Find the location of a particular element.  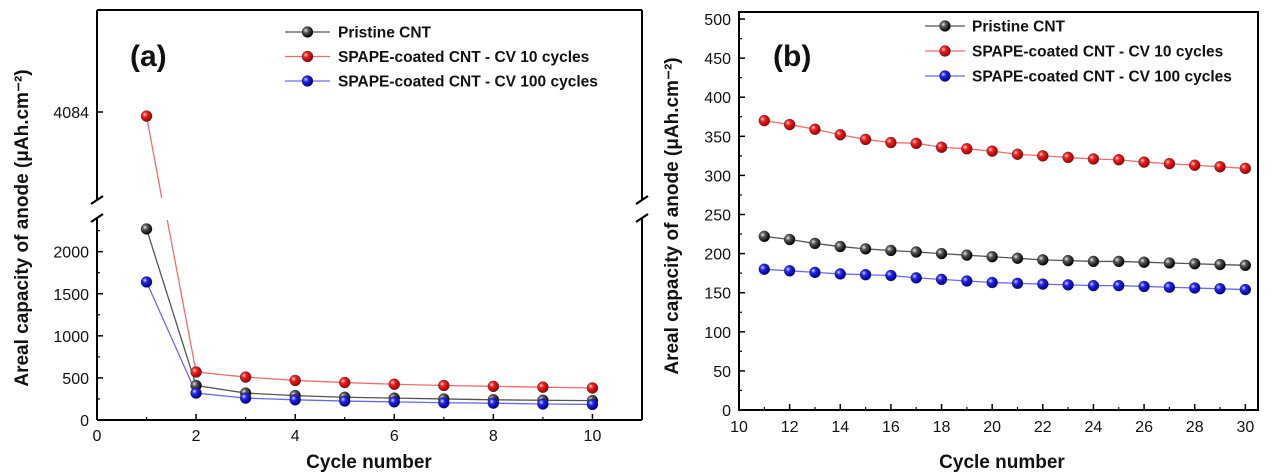

panel-a-y-axis-title: Areal capacity of anode (μAh.cm⁻²) is located at coordinates (22, 227).